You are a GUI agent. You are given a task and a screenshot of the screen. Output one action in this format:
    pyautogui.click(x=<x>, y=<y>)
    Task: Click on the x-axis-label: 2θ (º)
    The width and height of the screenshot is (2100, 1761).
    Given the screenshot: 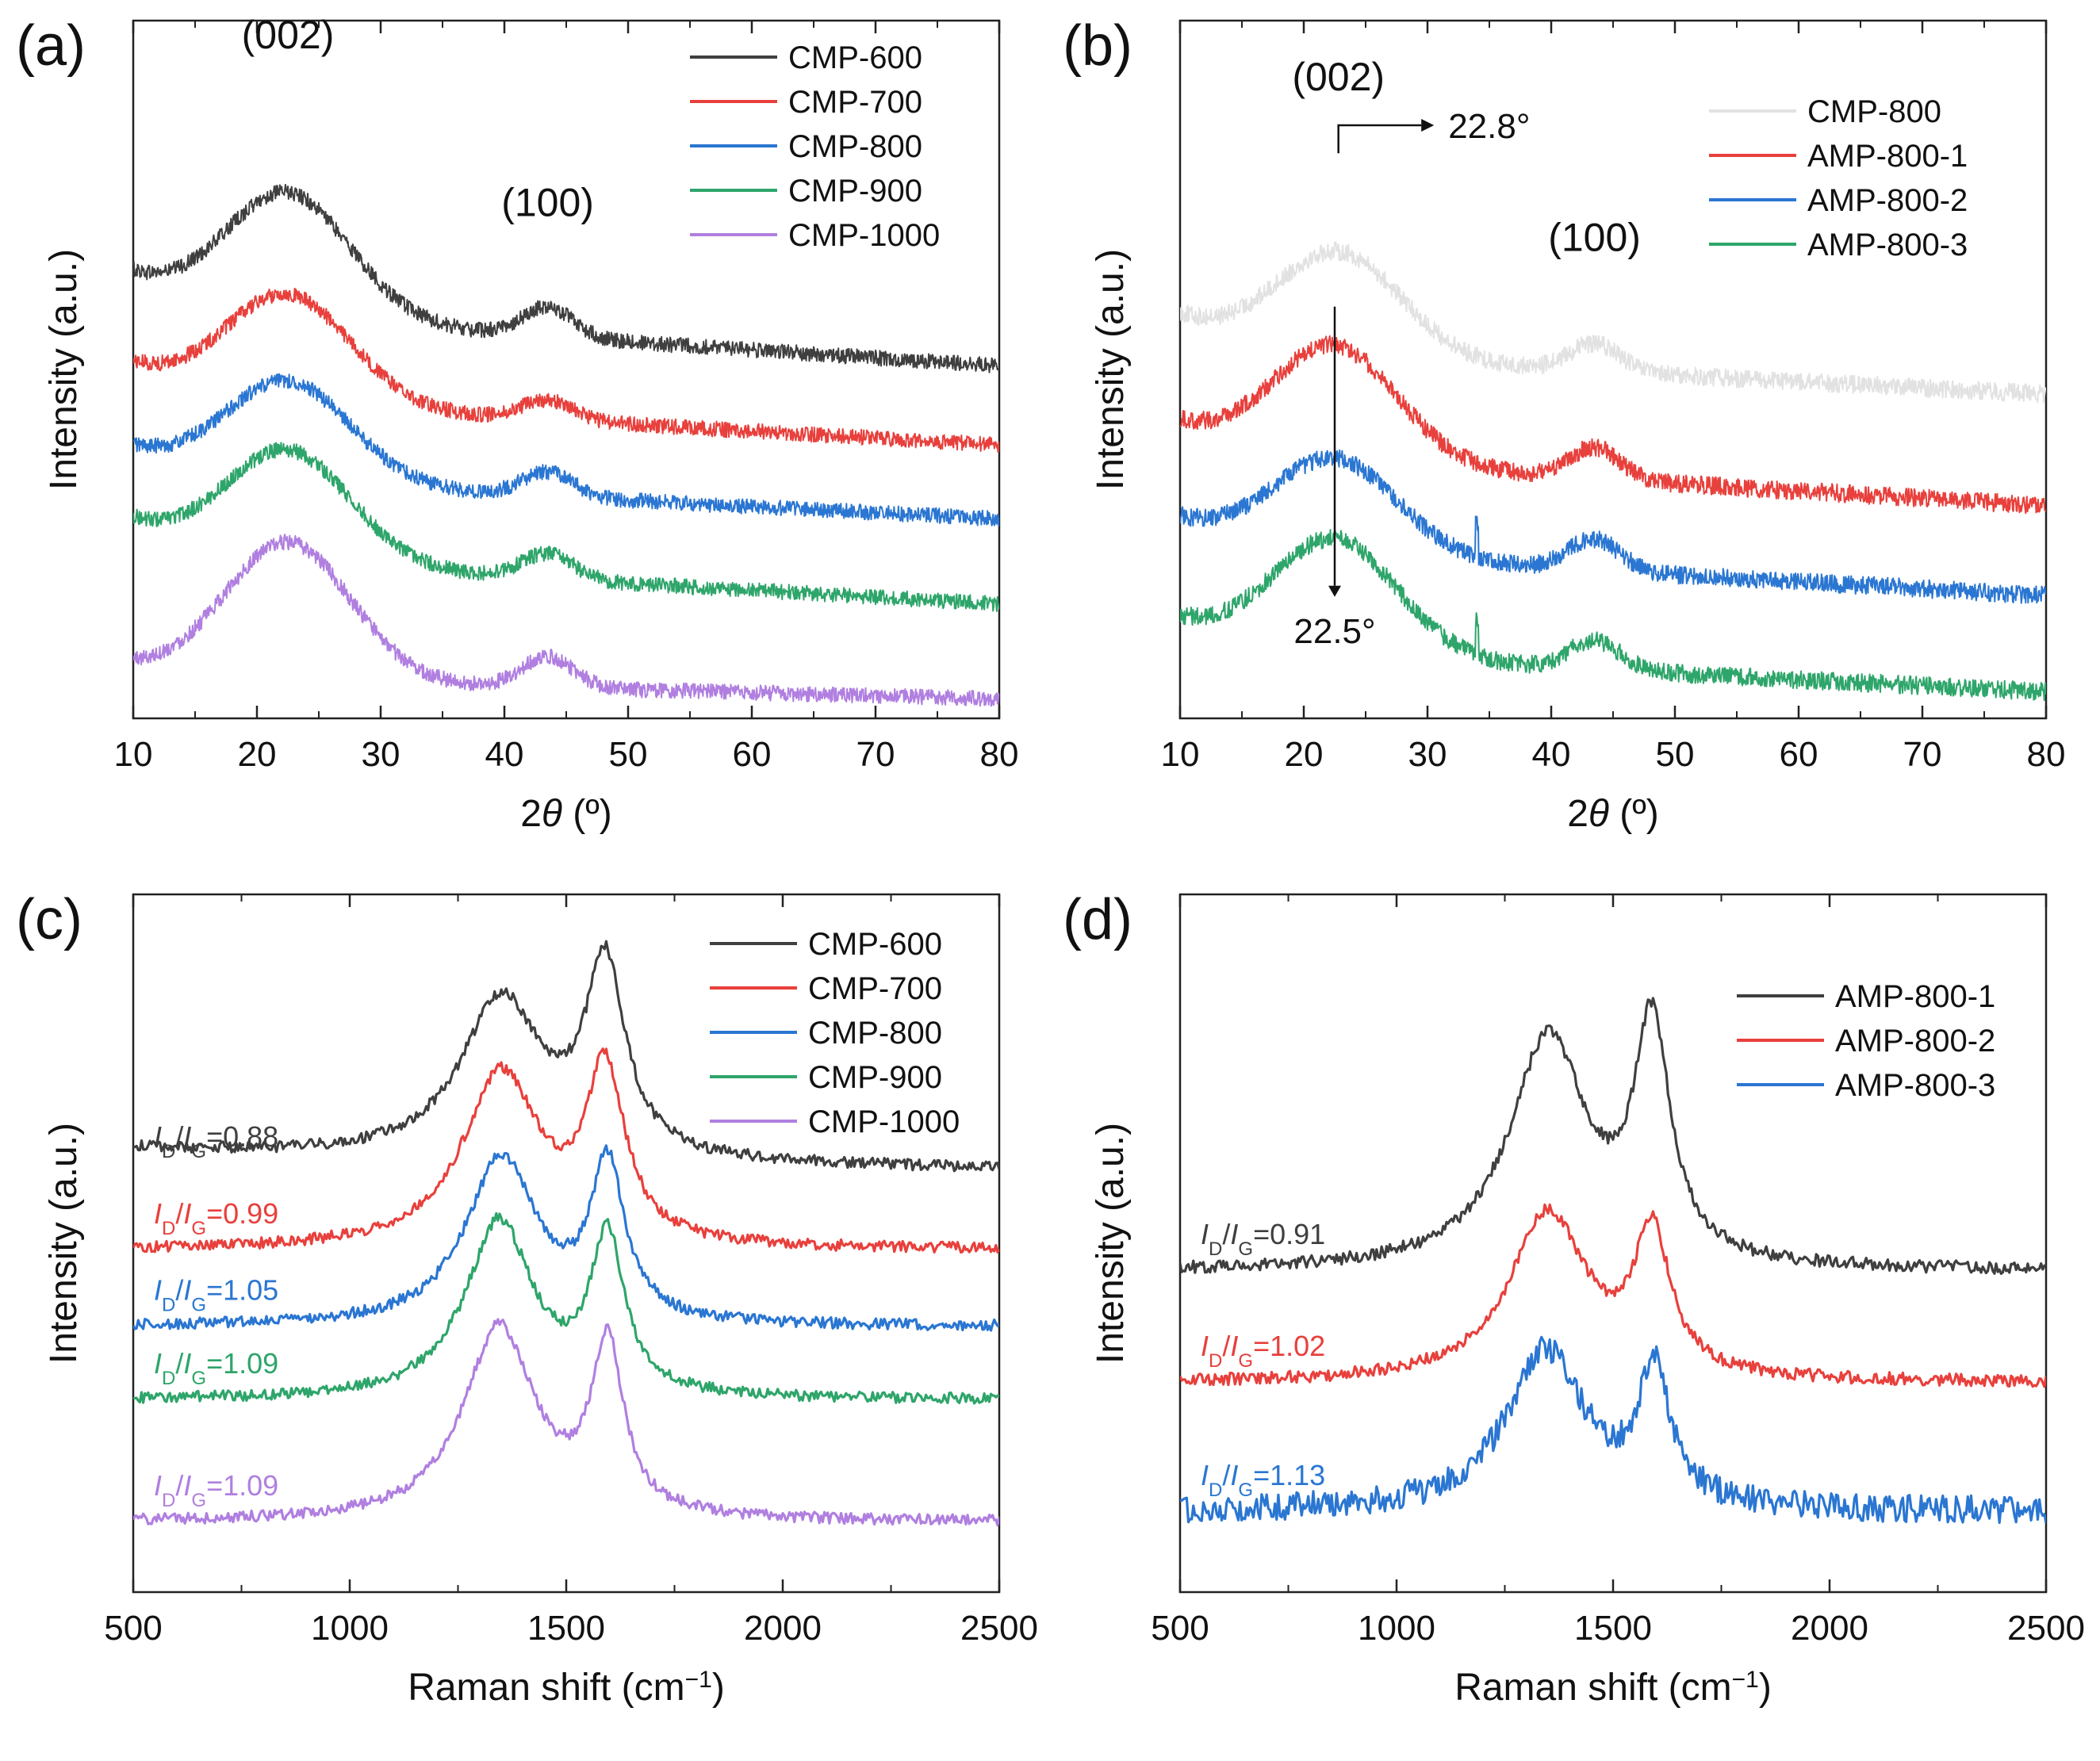 What is the action you would take?
    pyautogui.click(x=1613, y=814)
    